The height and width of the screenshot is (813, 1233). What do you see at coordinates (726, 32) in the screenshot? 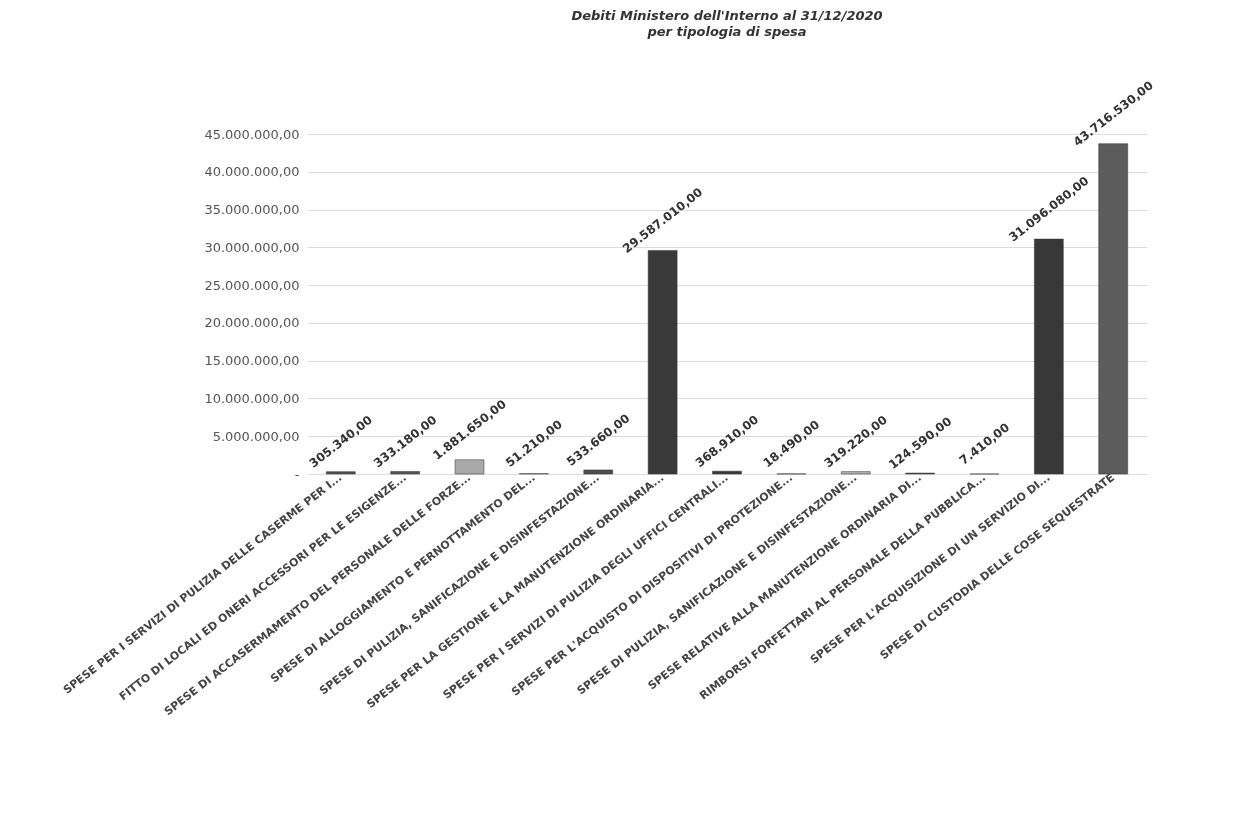
I see `chart-subtitle: per tipologia di spesa` at bounding box center [726, 32].